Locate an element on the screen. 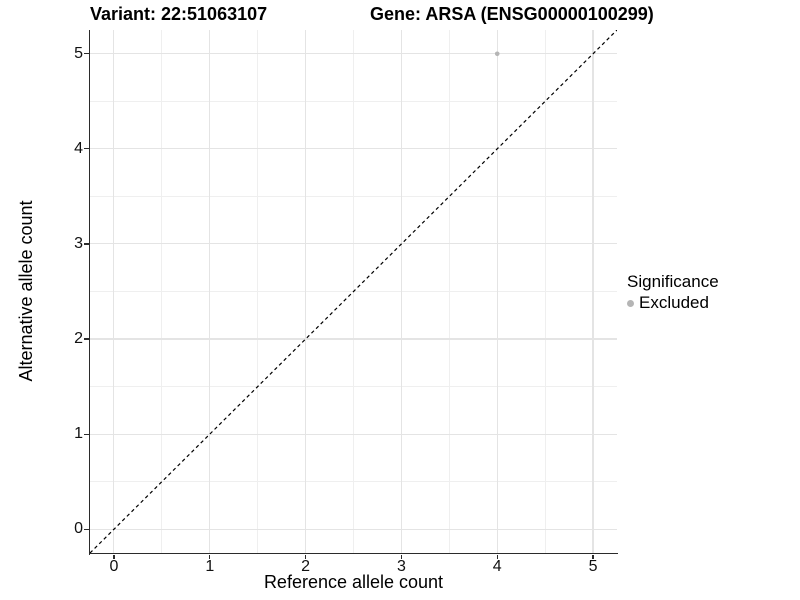 The height and width of the screenshot is (600, 800). y-tick-label: 1 is located at coordinates (78, 434).